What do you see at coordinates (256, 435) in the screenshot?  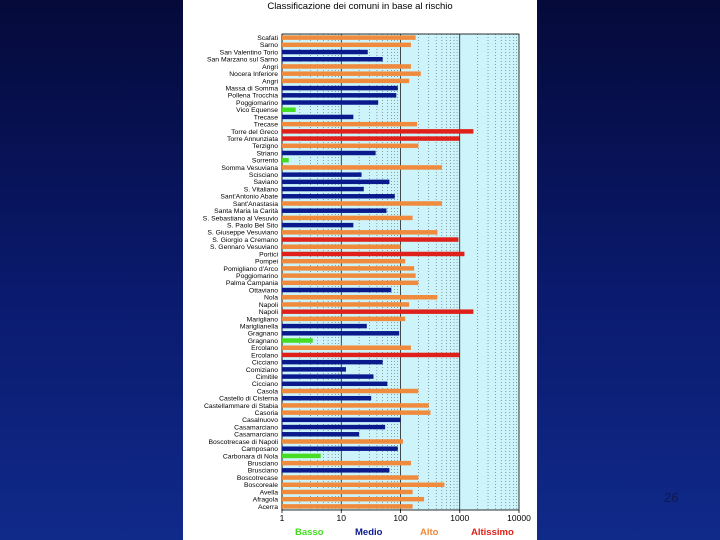 I see `category-label-56: Casamarciano` at bounding box center [256, 435].